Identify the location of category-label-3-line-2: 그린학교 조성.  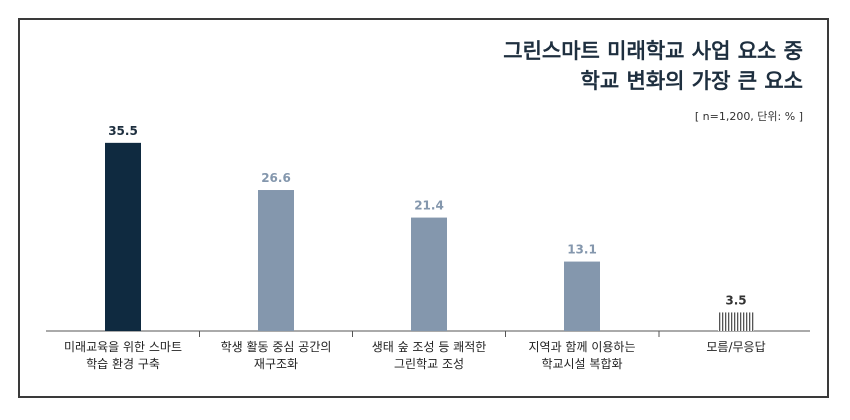
(429, 364).